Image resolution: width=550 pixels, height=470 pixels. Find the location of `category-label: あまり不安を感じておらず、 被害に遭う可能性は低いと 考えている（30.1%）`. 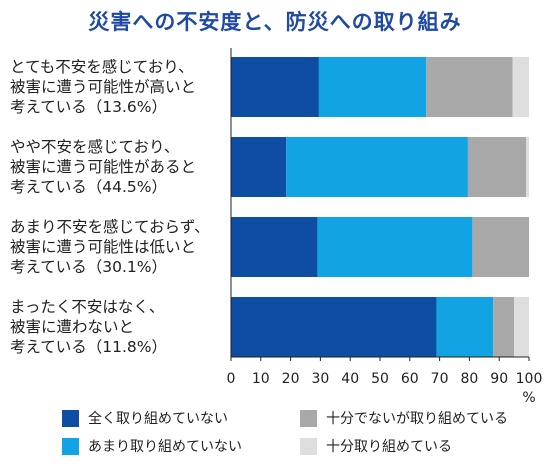

category-label: あまり不安を感じておらず、 被害に遭う可能性は低いと 考えている（30.1%） is located at coordinates (121, 247).